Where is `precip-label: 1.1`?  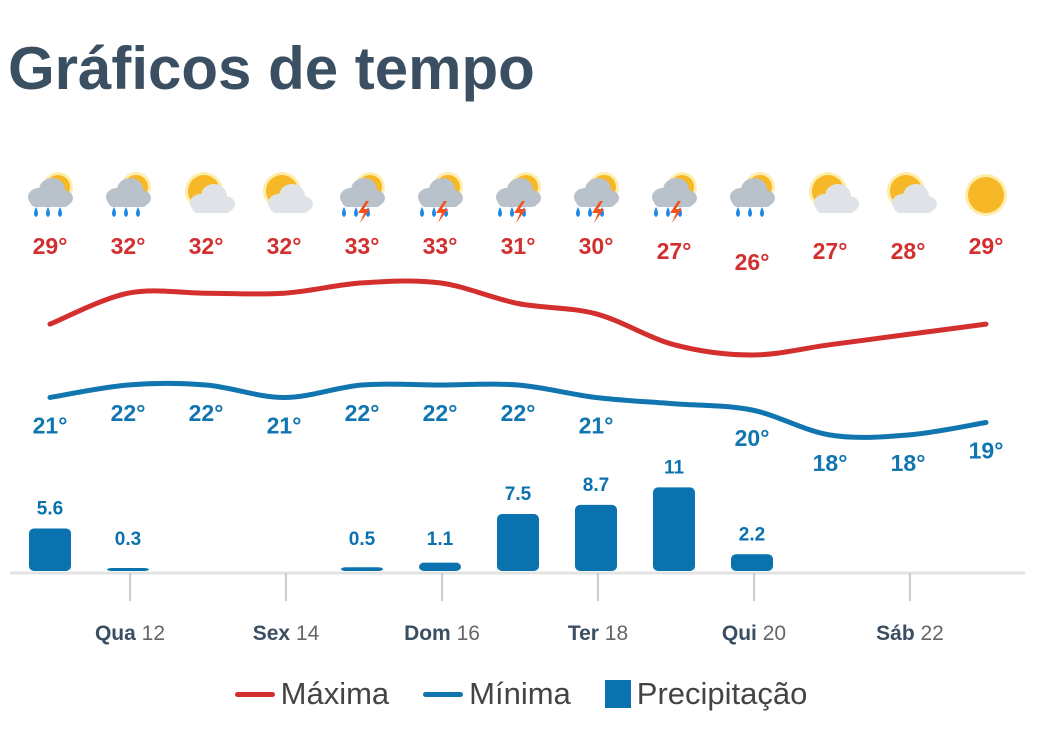 precip-label: 1.1 is located at coordinates (440, 539).